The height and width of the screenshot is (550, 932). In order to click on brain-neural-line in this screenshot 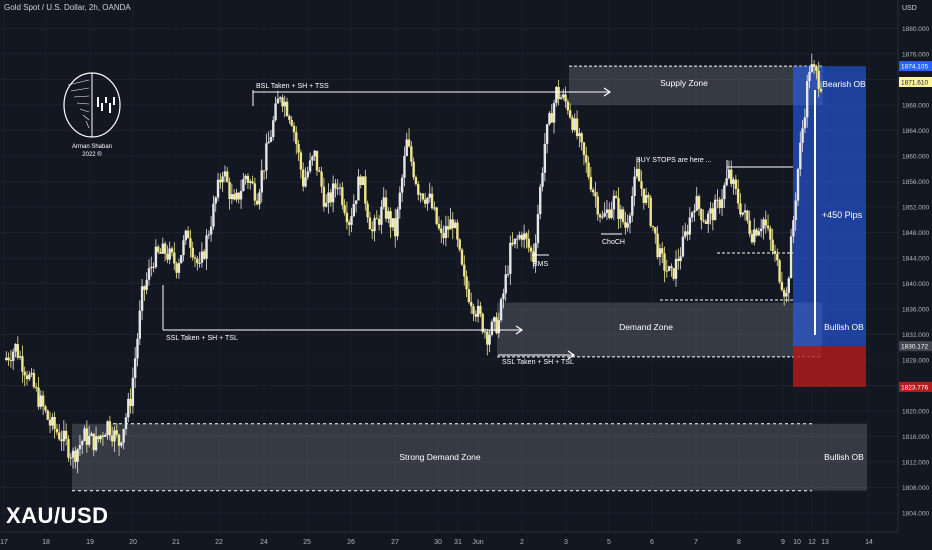, I will do `click(84, 110)`.